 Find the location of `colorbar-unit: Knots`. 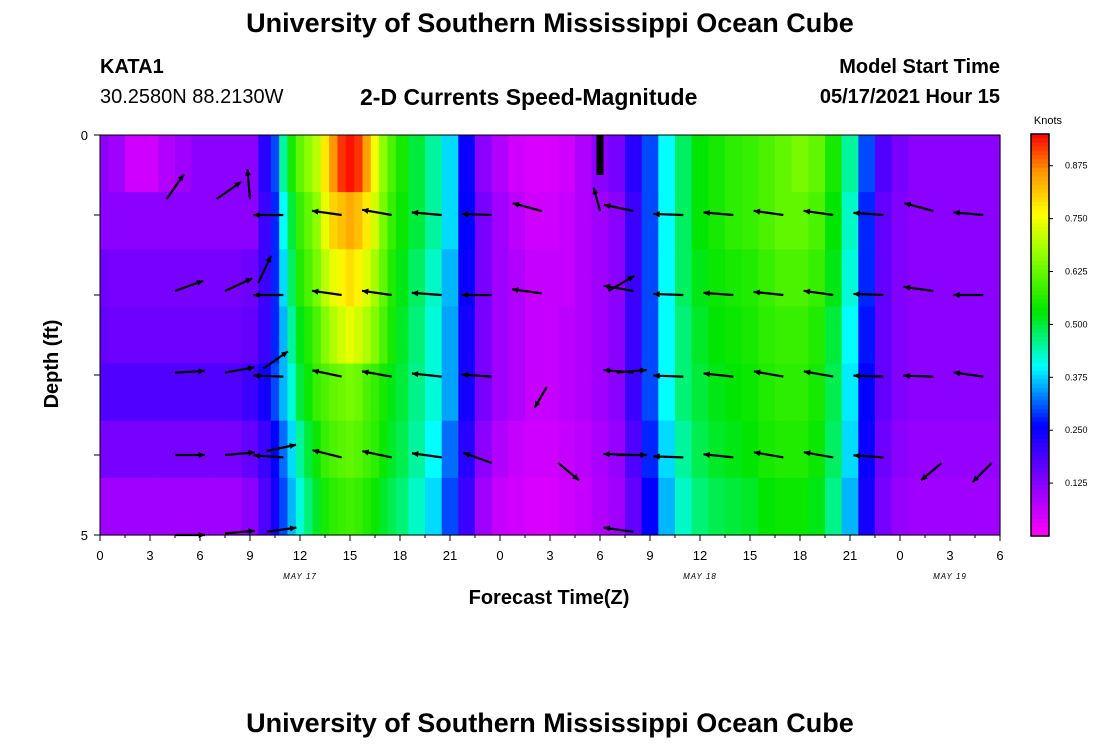

colorbar-unit: Knots is located at coordinates (1048, 121).